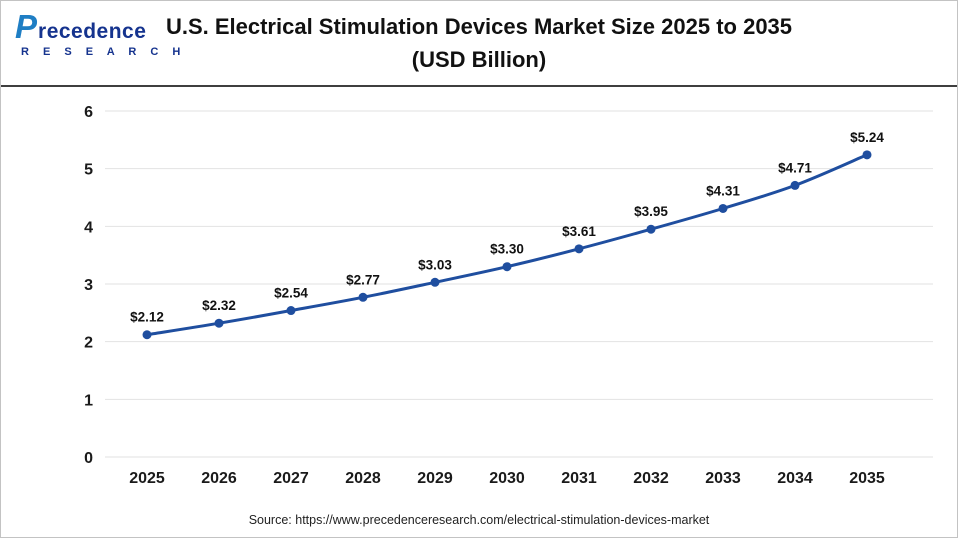  Describe the element at coordinates (723, 478) in the screenshot. I see `svg-text: 2033` at that location.